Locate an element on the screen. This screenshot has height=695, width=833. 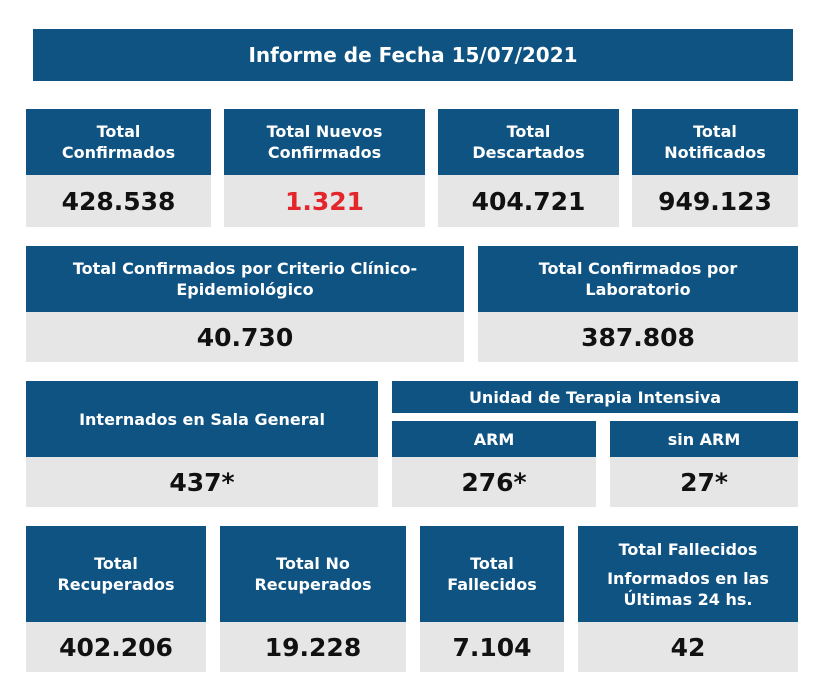
laboratorio-header: Total Confirmados por Laboratorio is located at coordinates (638, 279).